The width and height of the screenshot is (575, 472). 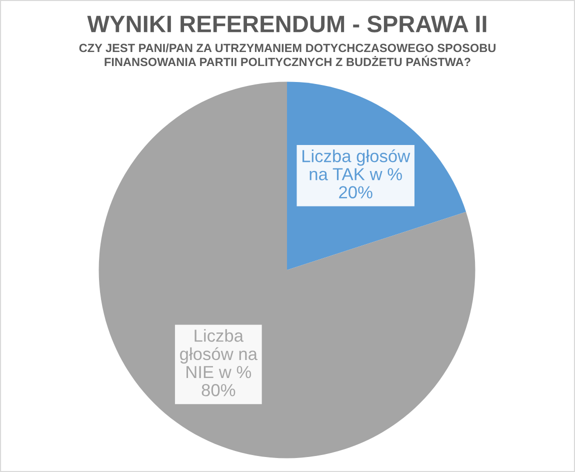 I want to click on chart-subtitle: CZY JEST PANI/PAN ZA UTRZYMANIEM DOTYCHCZASOWEGO SPOSOBU FINANSOWANIA PARTII POLITYCZNYCH Z BUDŻETU PAŃSTWA?, so click(x=287, y=55).